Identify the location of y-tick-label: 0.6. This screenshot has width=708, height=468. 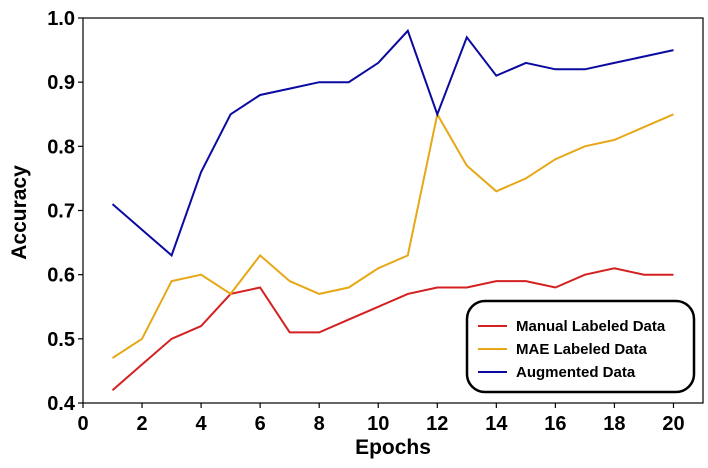
(61, 276).